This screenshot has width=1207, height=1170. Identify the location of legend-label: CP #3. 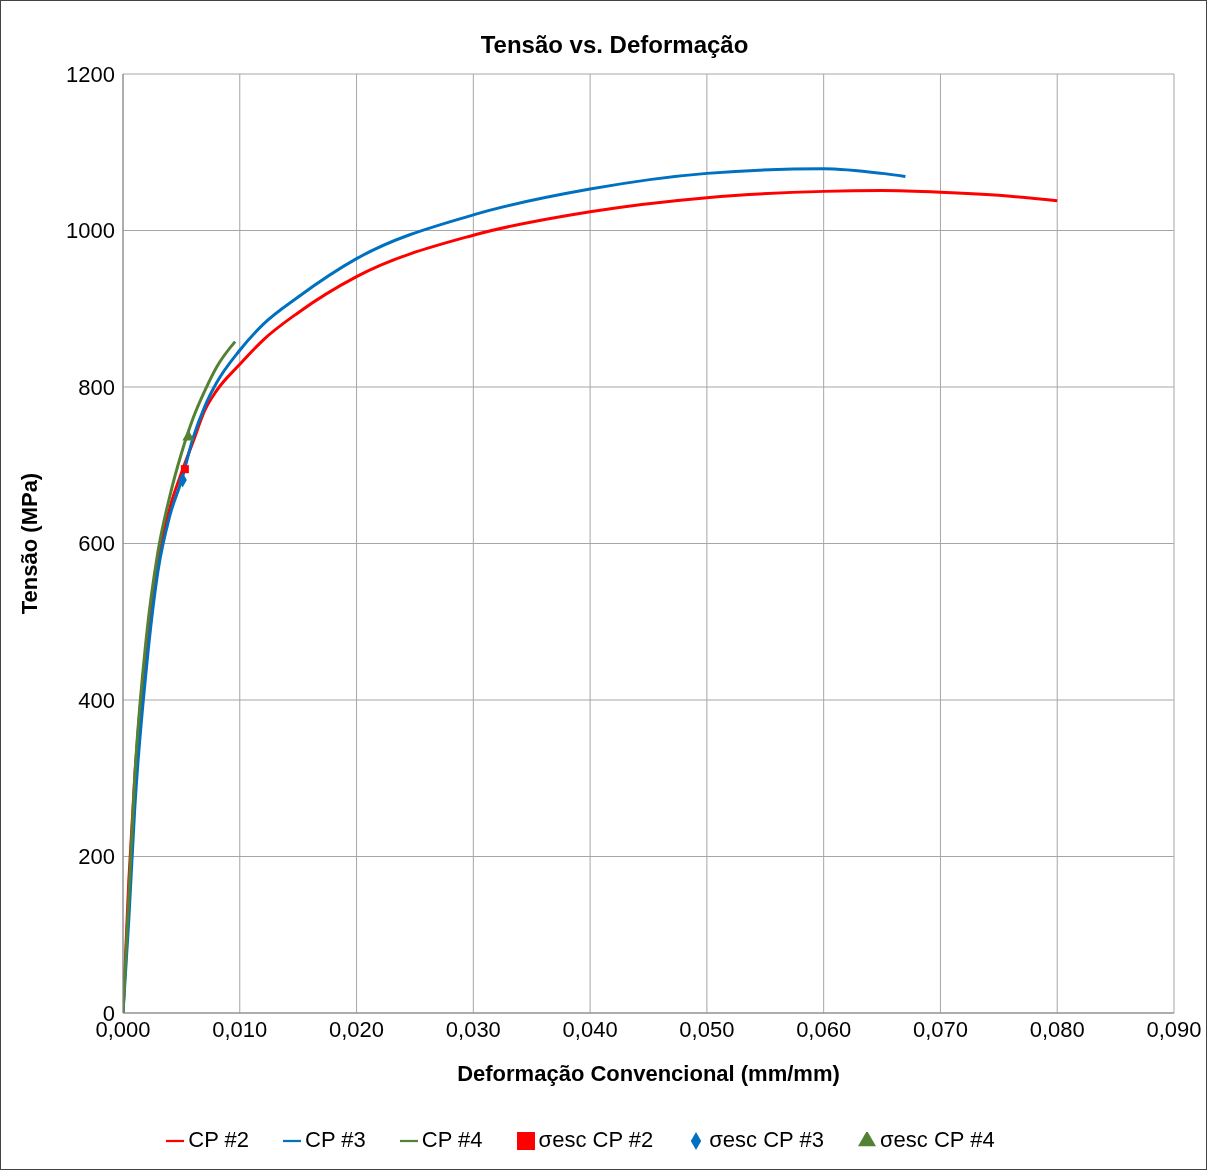
(335, 1139).